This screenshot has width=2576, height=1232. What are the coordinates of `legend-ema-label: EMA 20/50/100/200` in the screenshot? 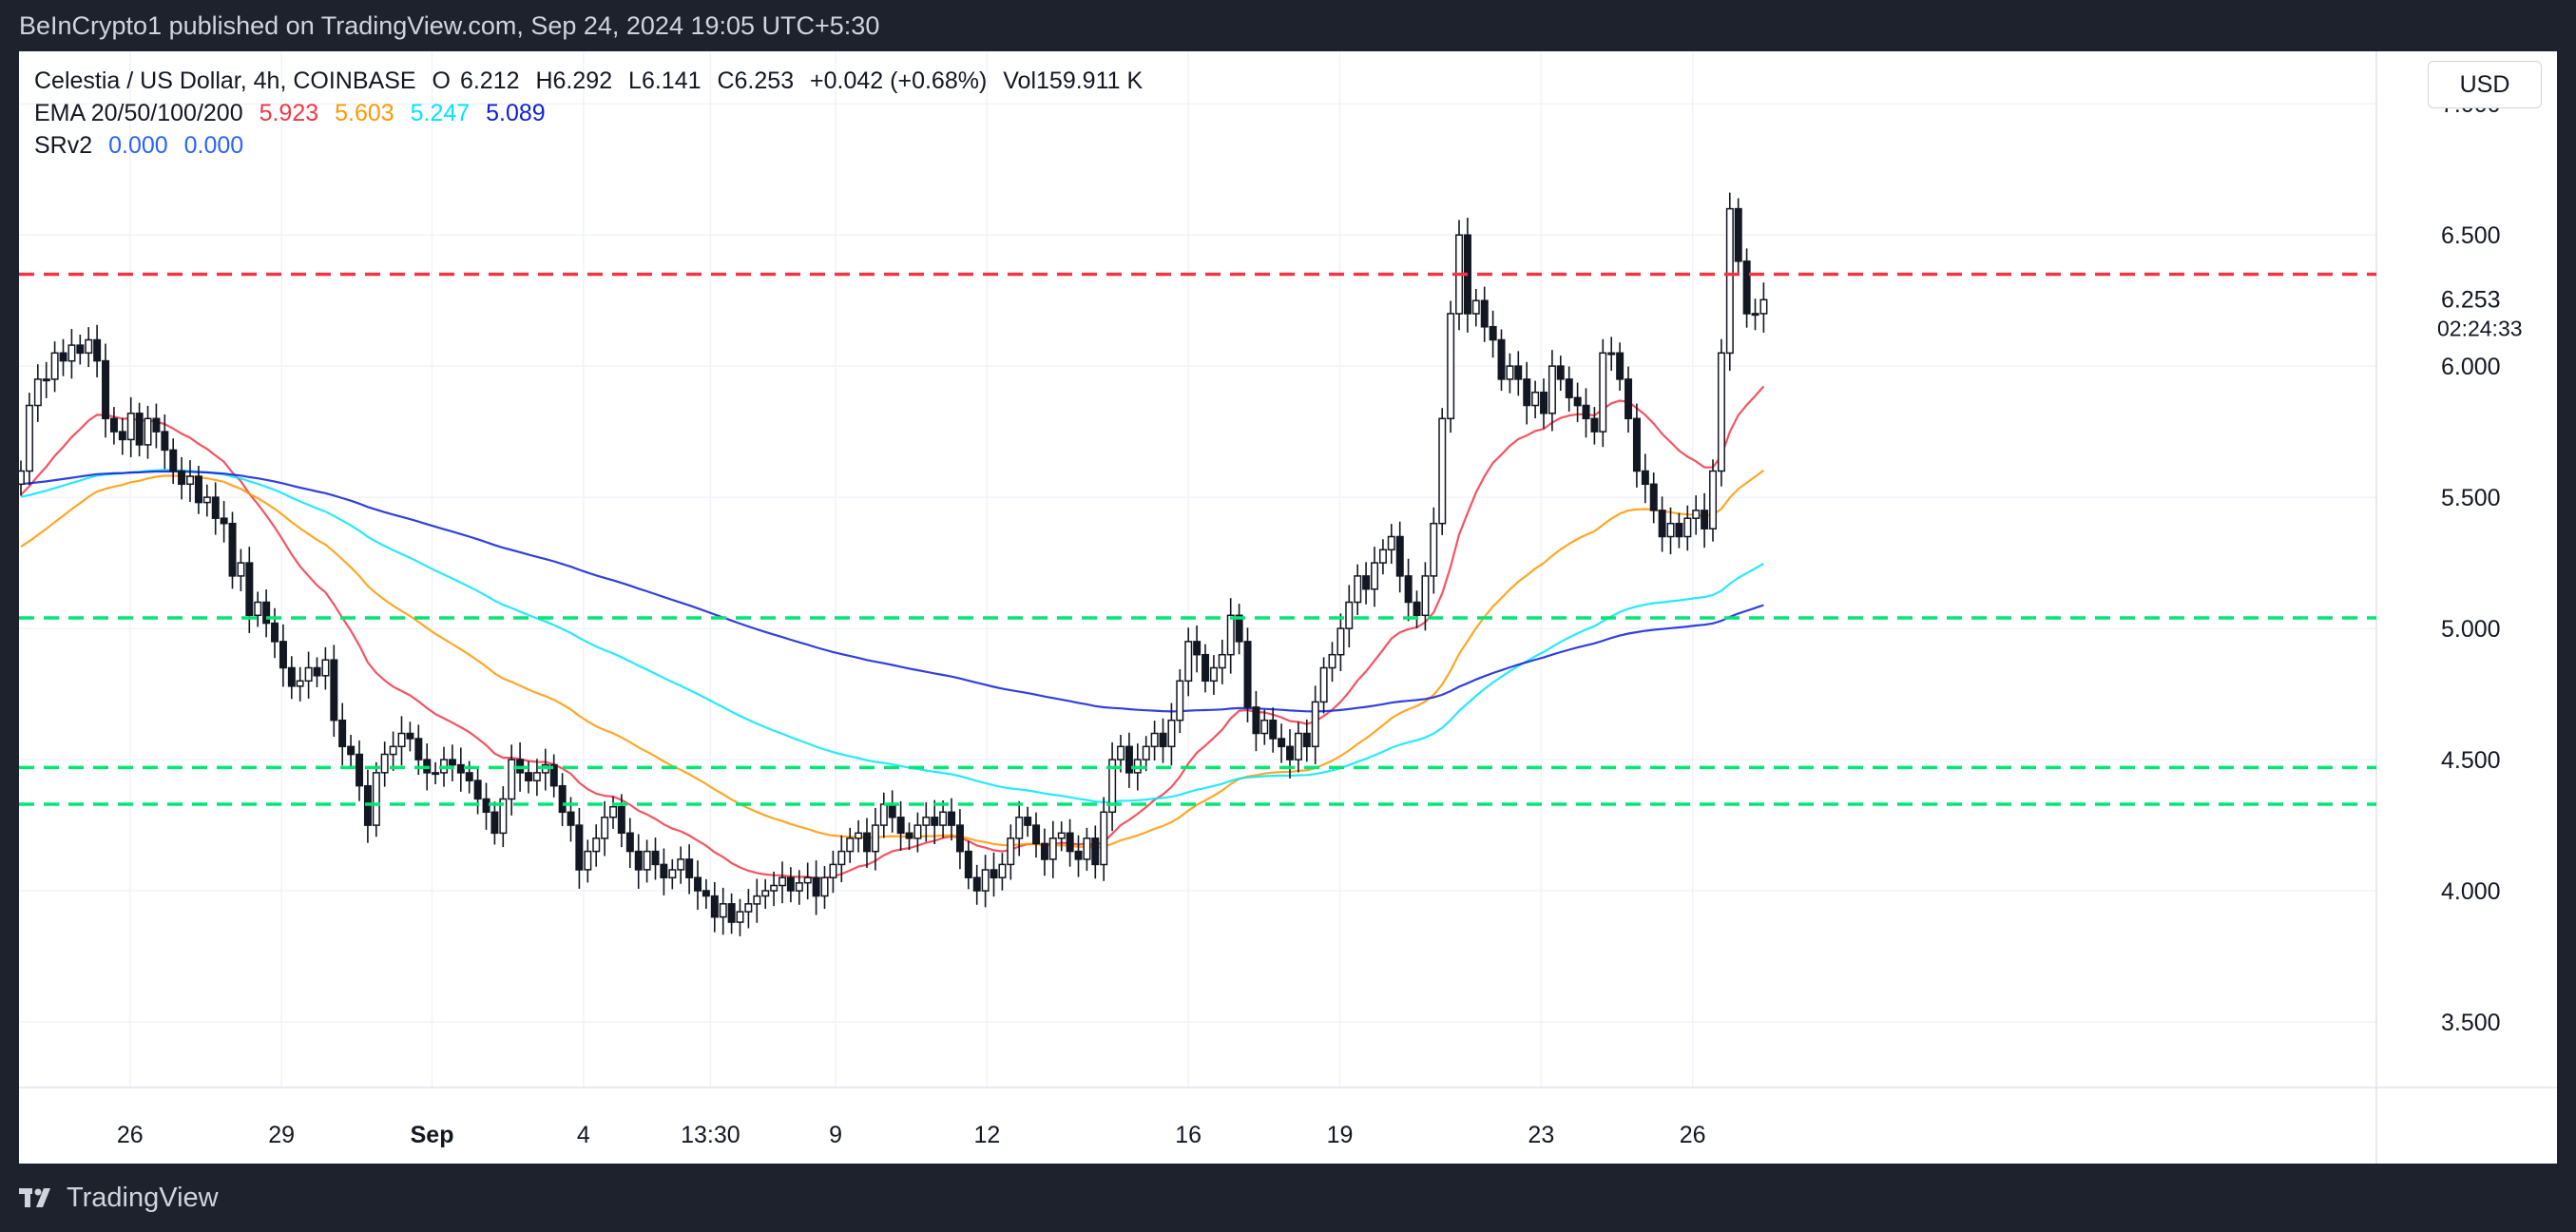 It's located at (138, 113).